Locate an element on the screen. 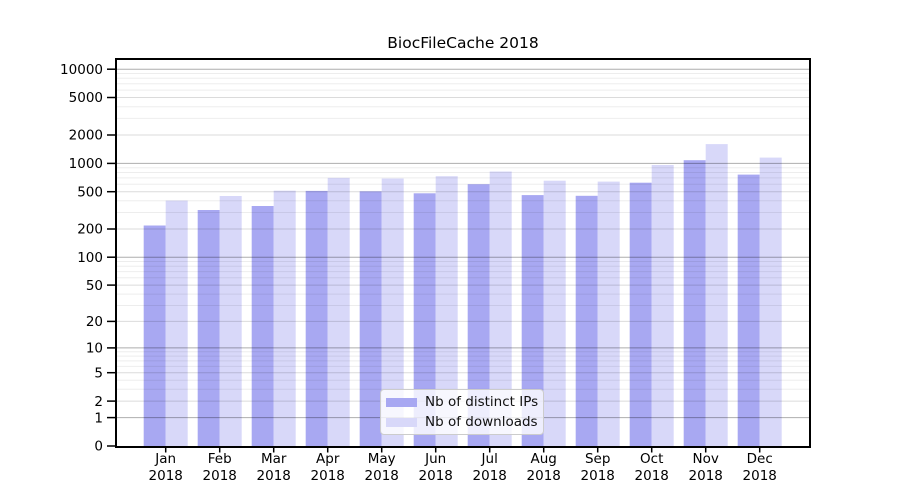  y-tick-label: 5000 is located at coordinates (86, 98).